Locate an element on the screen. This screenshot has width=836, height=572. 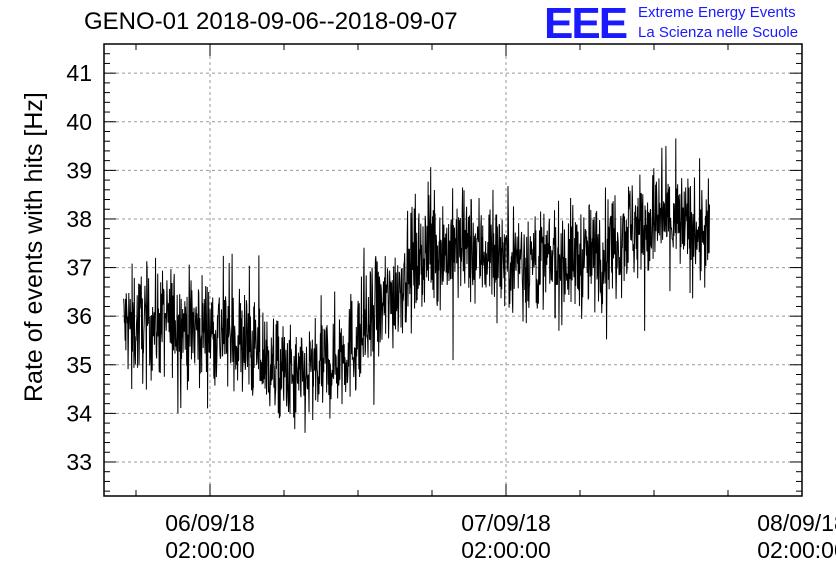
y-tick-label: 37 is located at coordinates (79, 268).